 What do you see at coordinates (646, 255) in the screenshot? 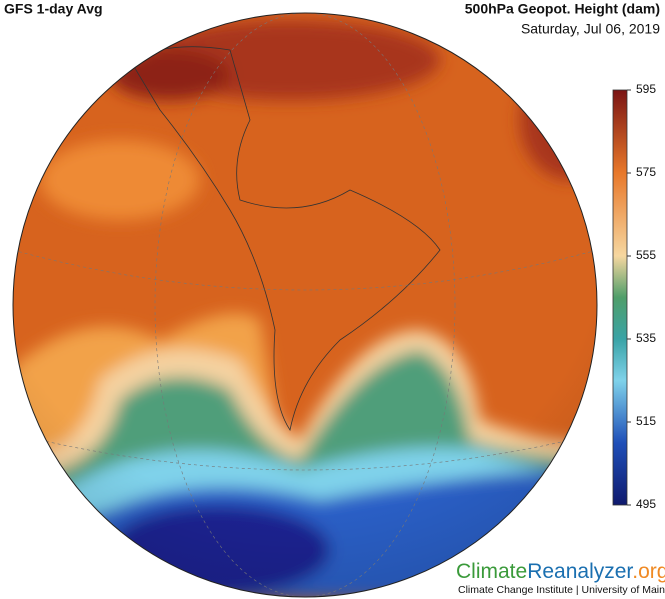
I see `colorbar-tick-label: 555` at bounding box center [646, 255].